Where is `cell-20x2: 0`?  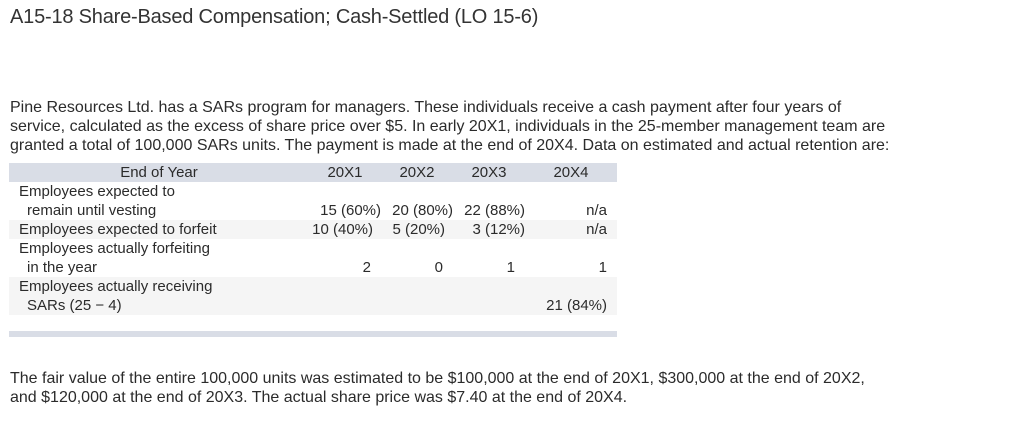
cell-20x2: 0 is located at coordinates (438, 267).